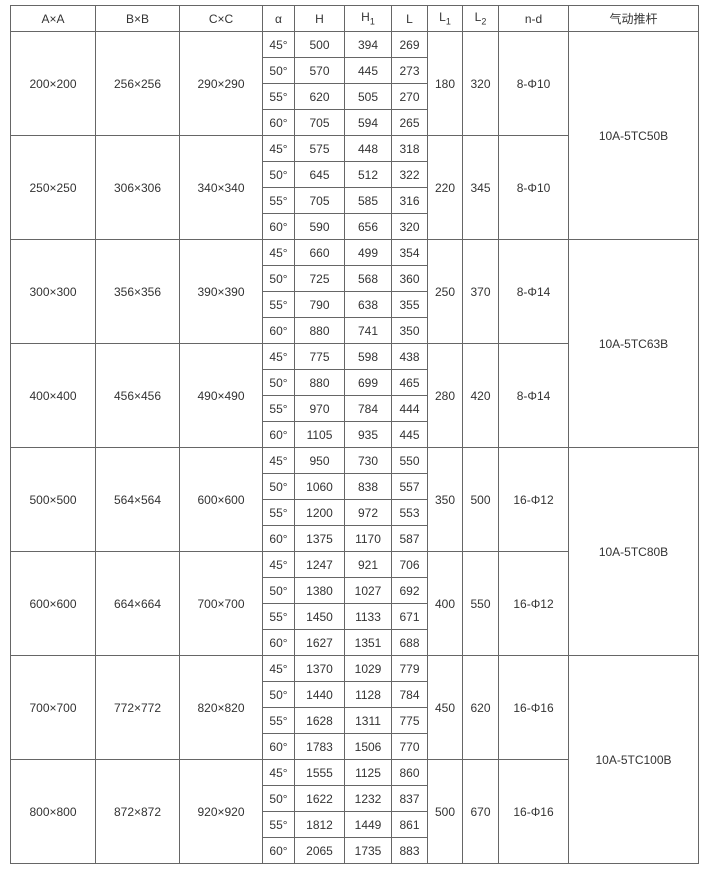  Describe the element at coordinates (368, 720) in the screenshot. I see `h1-cell: 1311` at that location.